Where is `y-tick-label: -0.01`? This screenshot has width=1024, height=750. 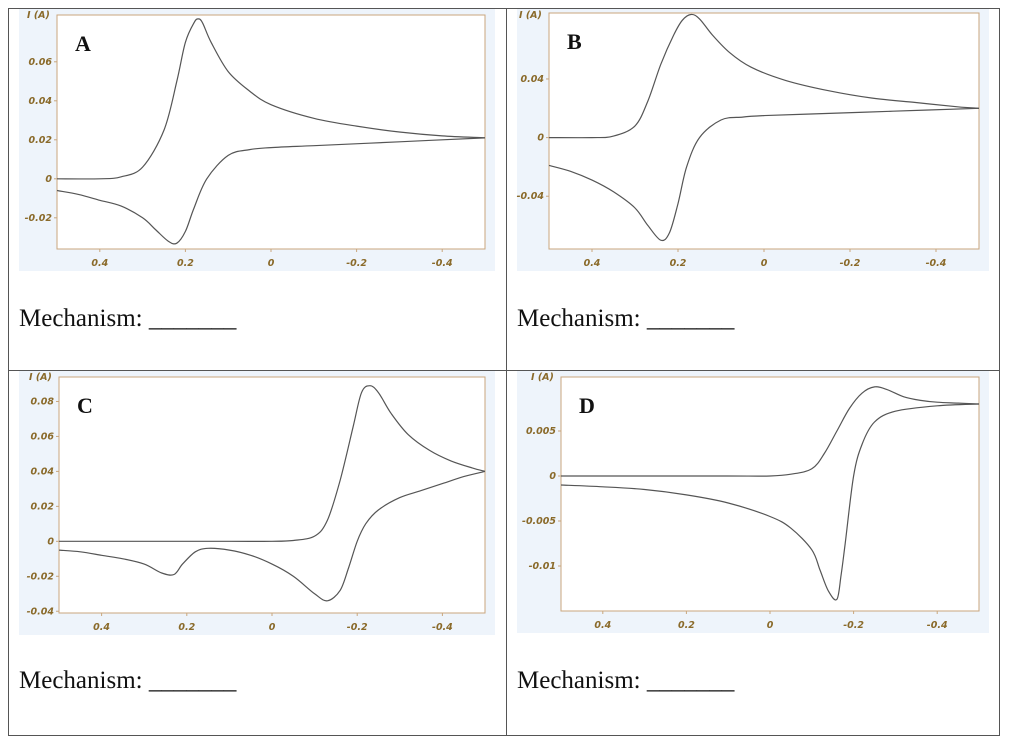 y-tick-label: -0.01 is located at coordinates (542, 566).